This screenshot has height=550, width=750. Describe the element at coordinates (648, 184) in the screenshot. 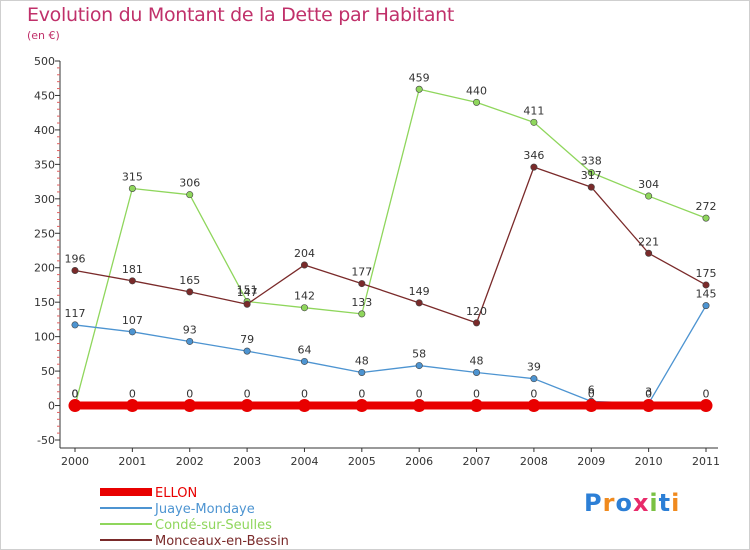

I see `data-label: 304` at that location.